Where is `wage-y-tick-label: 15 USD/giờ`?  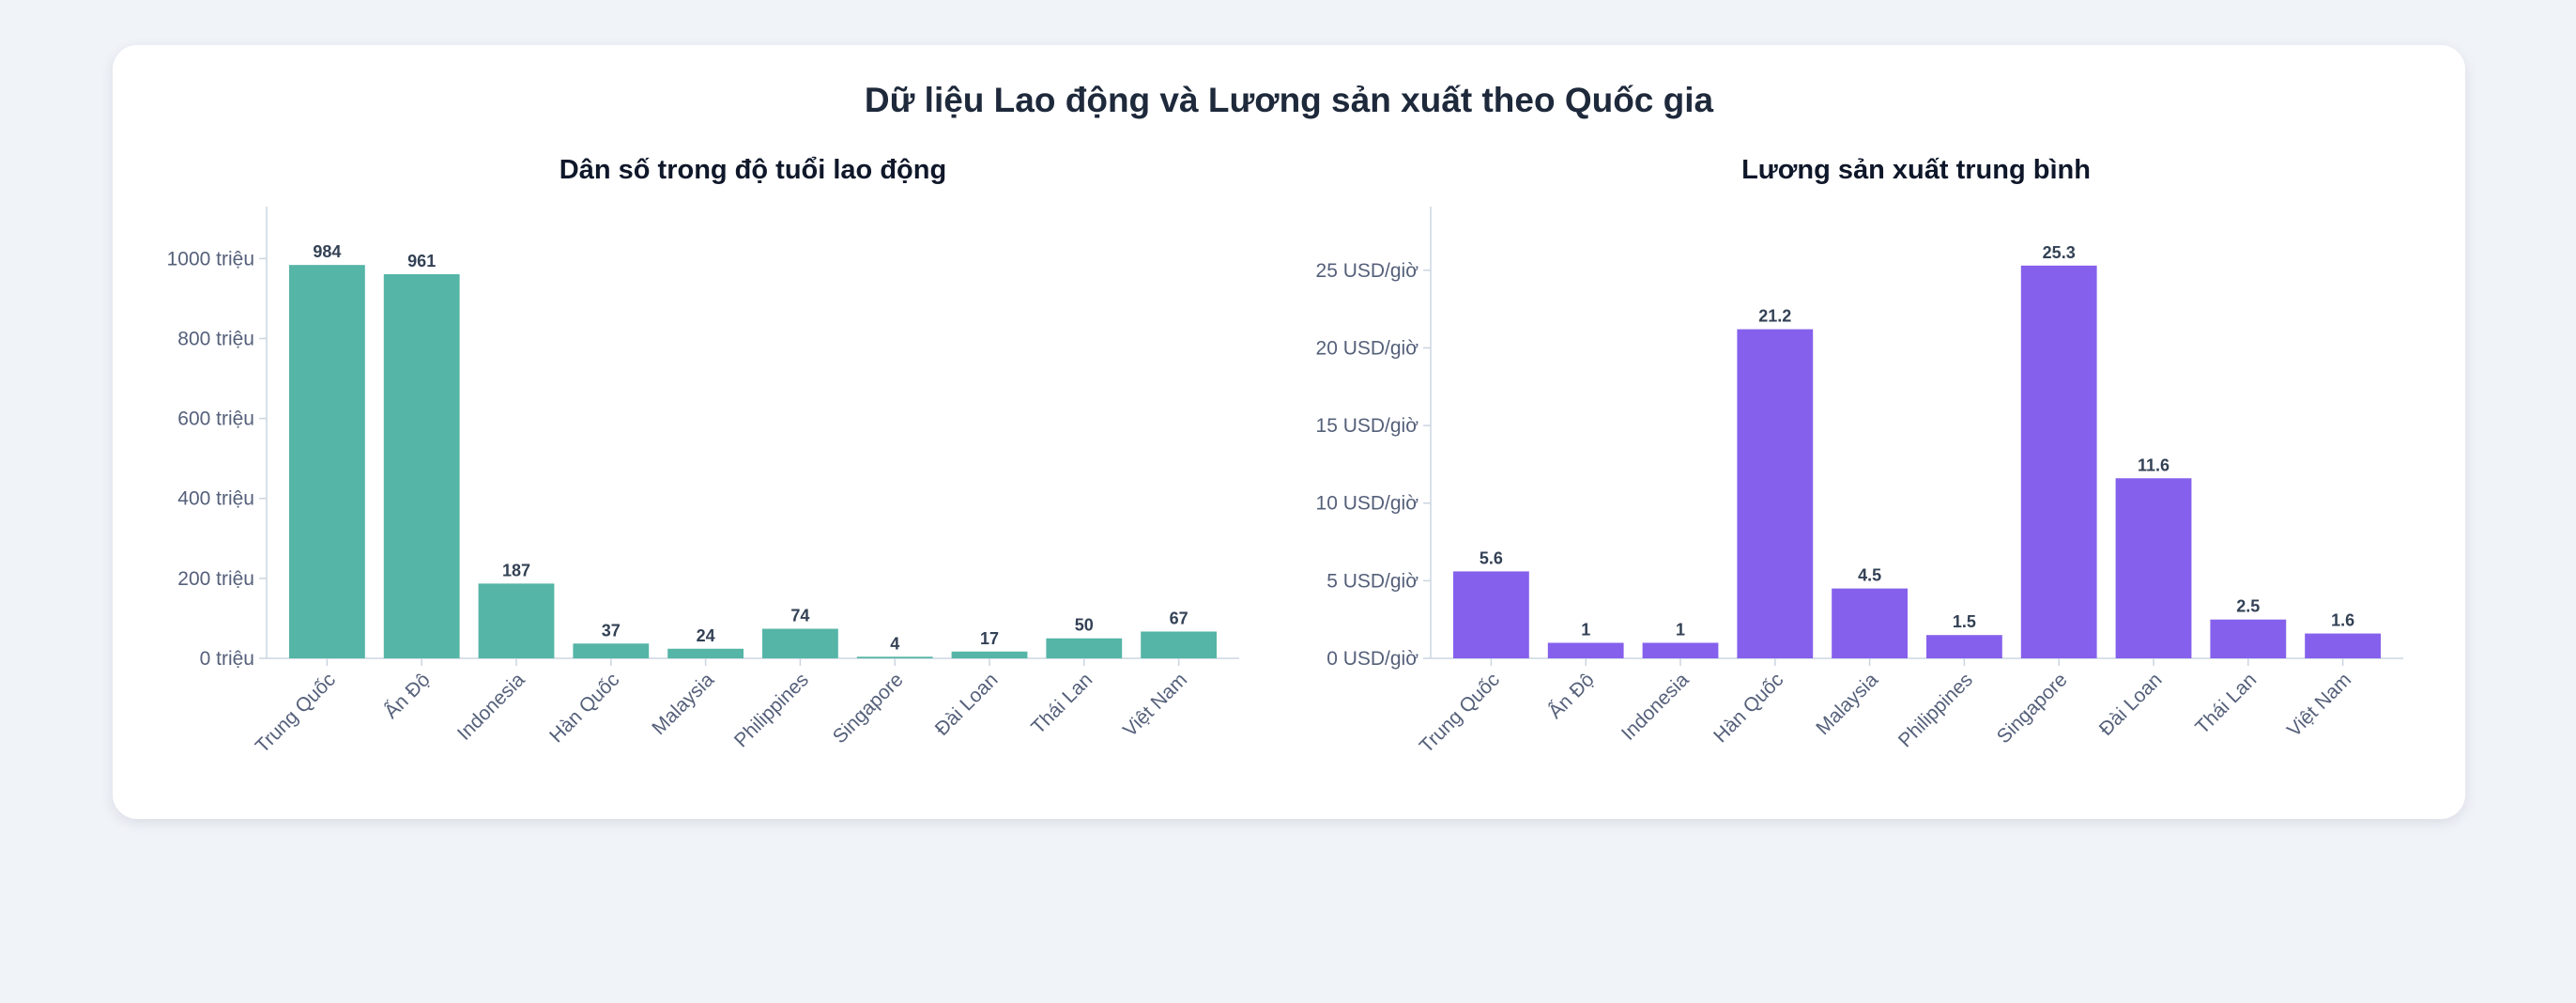
wage-y-tick-label: 15 USD/giờ is located at coordinates (1368, 426).